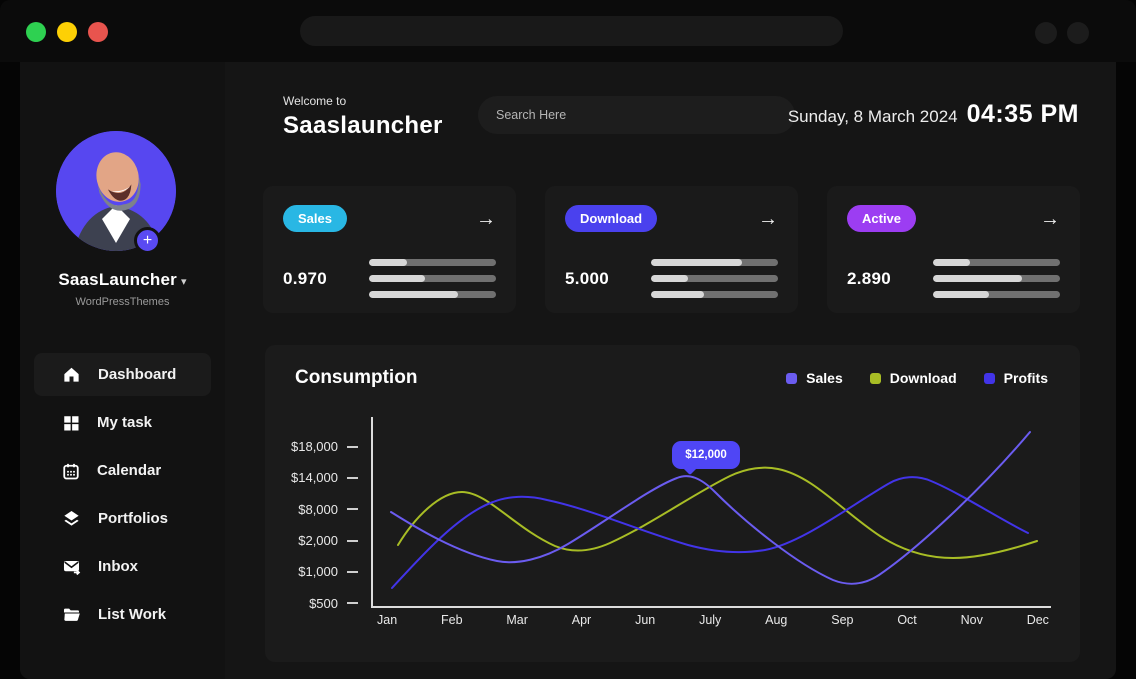 The image size is (1136, 679). I want to click on browser-extension-icon, so click(1046, 33).